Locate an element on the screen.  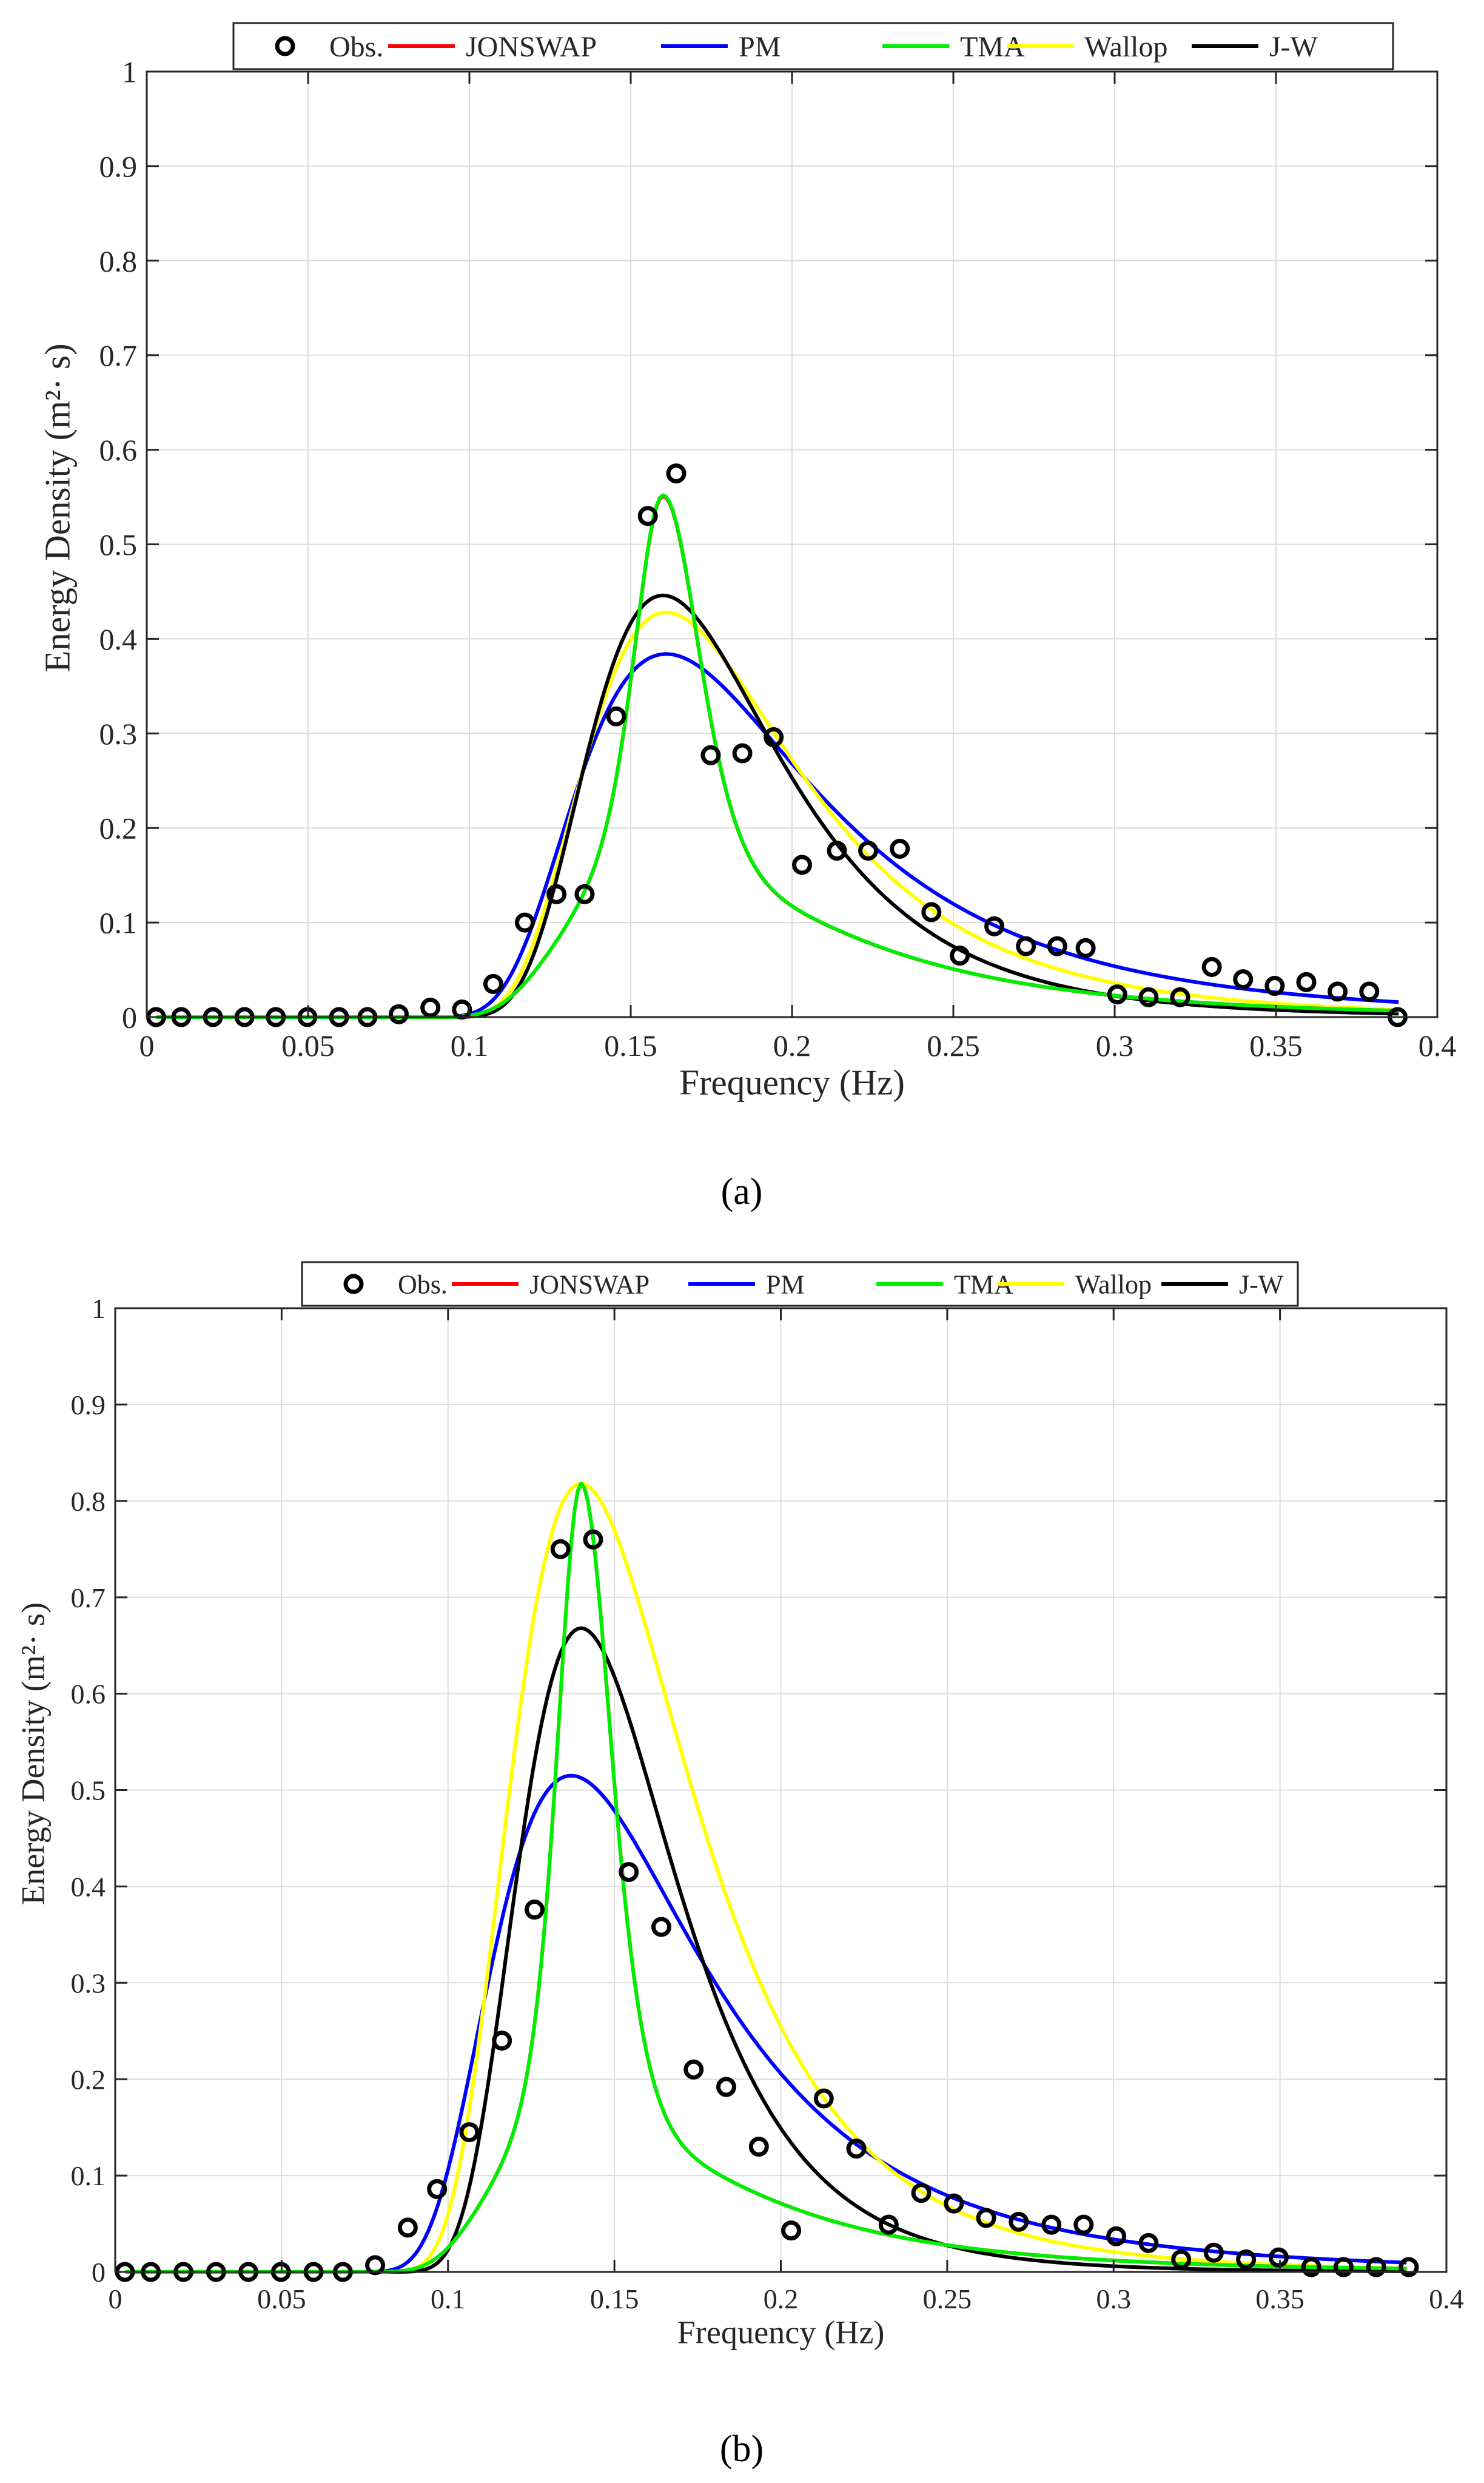
y-tick-label: 0.7 is located at coordinates (88, 1597).